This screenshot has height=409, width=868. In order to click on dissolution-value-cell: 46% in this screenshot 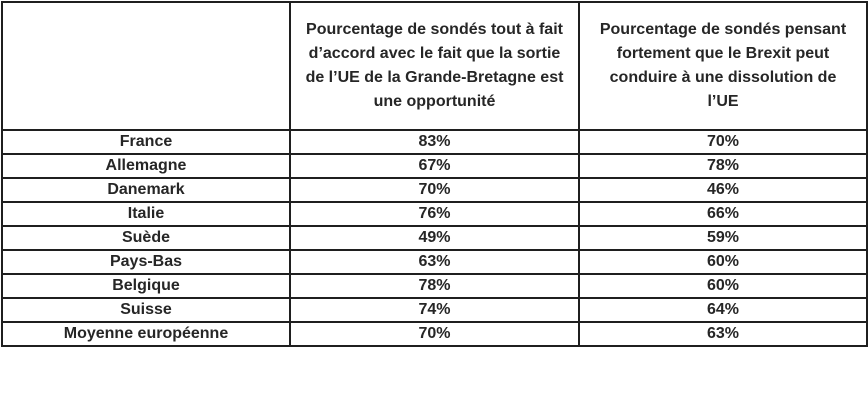, I will do `click(723, 190)`.